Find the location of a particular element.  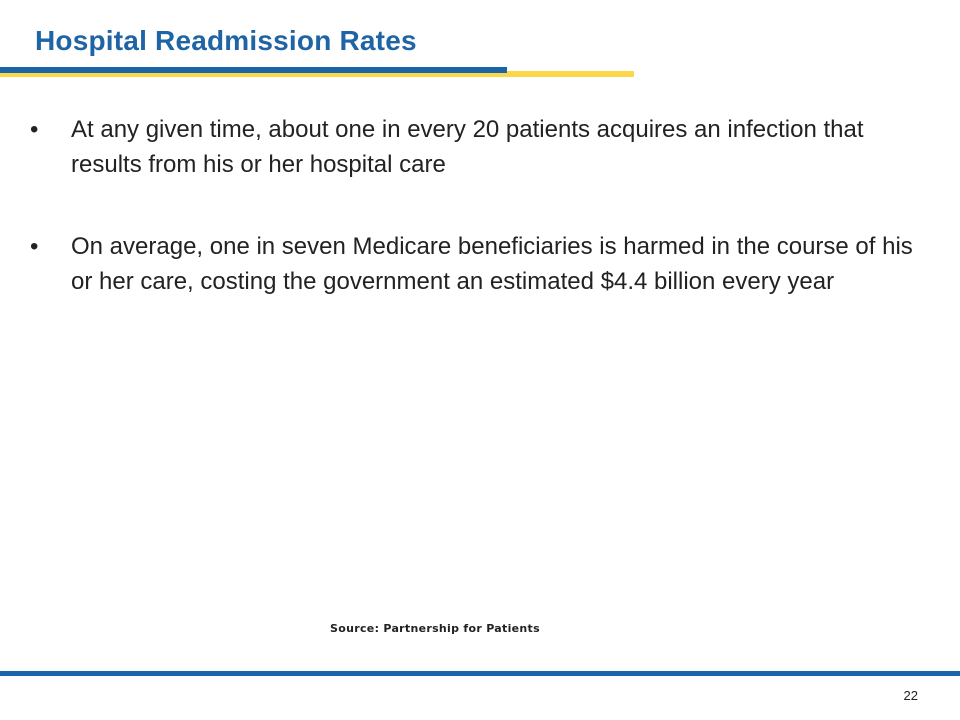

page-number: 22 is located at coordinates (910, 695).